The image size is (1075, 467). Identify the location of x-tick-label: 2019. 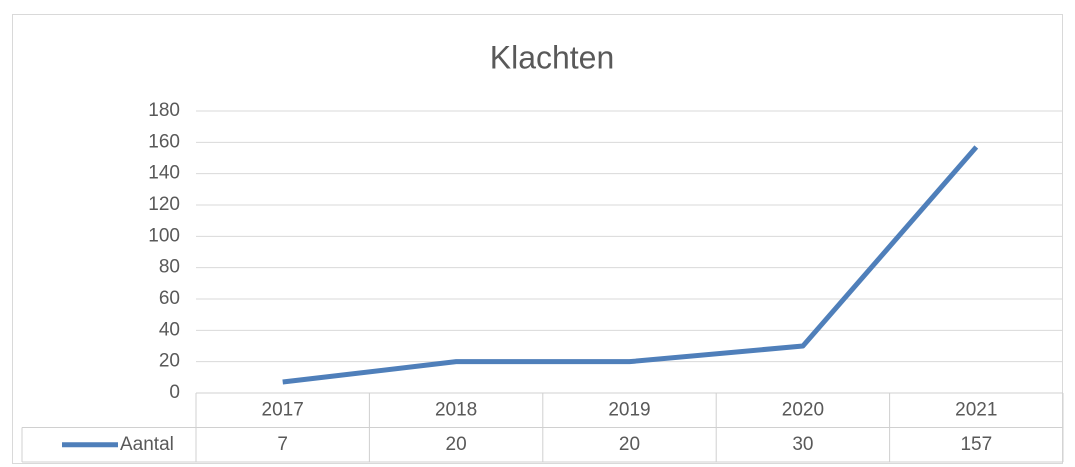
(629, 409).